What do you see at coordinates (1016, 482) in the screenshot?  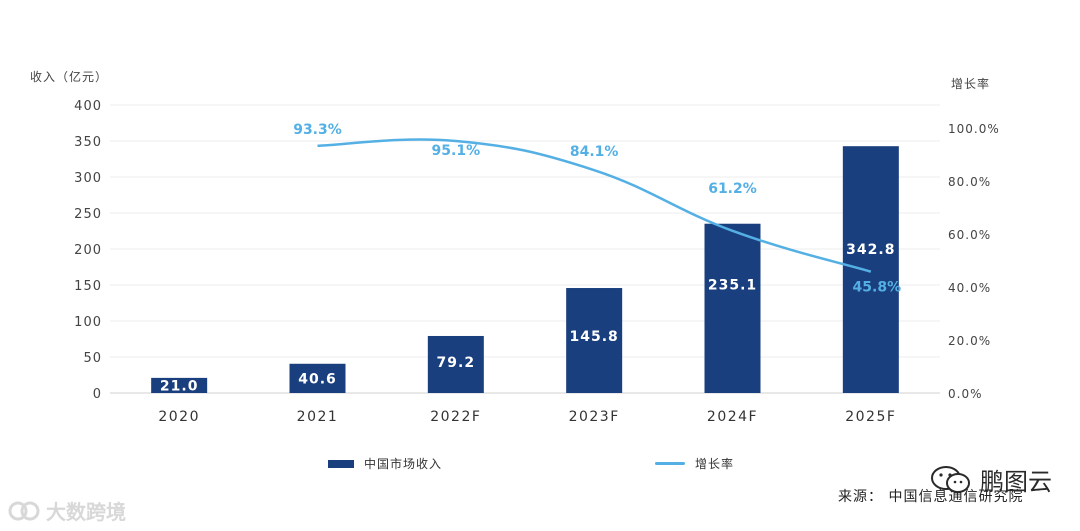 I see `watermark-right-text: 鹏图云` at bounding box center [1016, 482].